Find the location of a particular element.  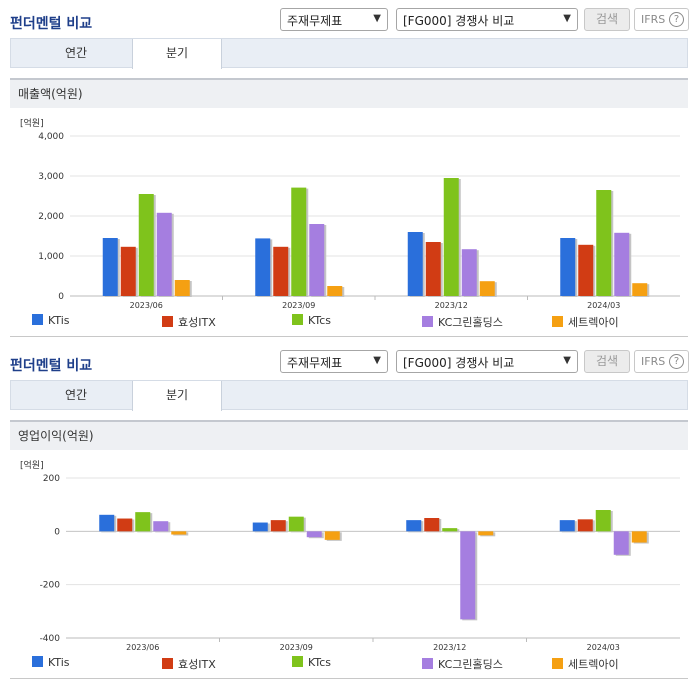

panel-header: 펀더멘털 비교 주재무제표 ▼ [FG000] 경쟁사 비교 ▼ 검색 IFRS? is located at coordinates (348, 361).